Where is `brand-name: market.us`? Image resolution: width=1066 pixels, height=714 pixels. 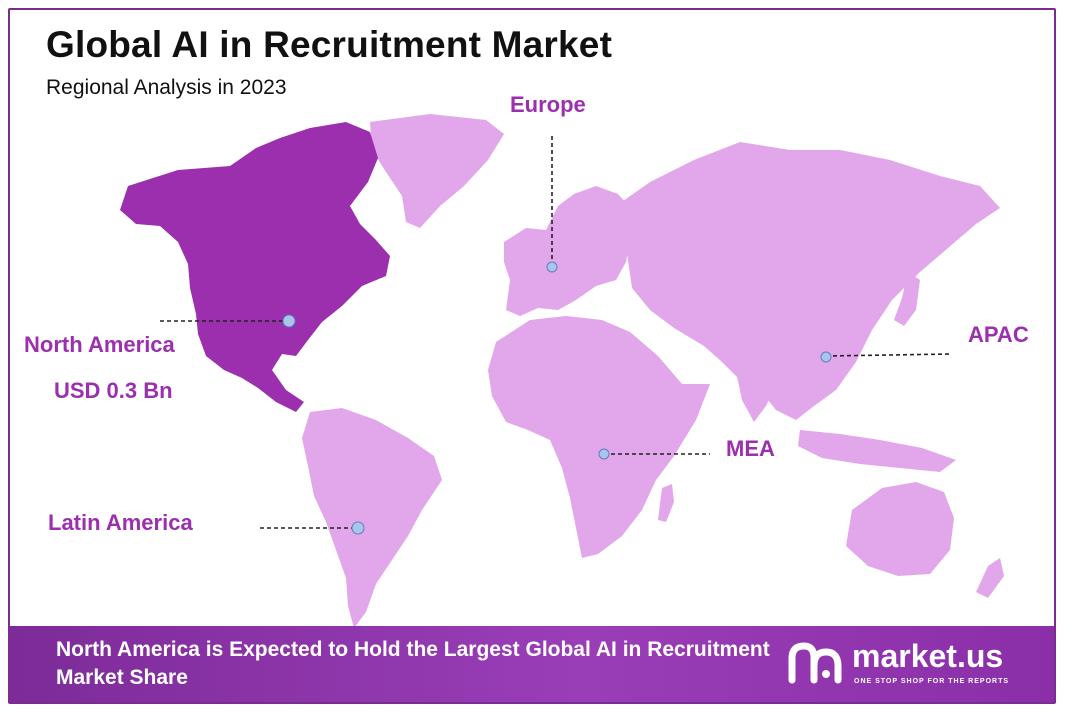
brand-name: market.us is located at coordinates (928, 656).